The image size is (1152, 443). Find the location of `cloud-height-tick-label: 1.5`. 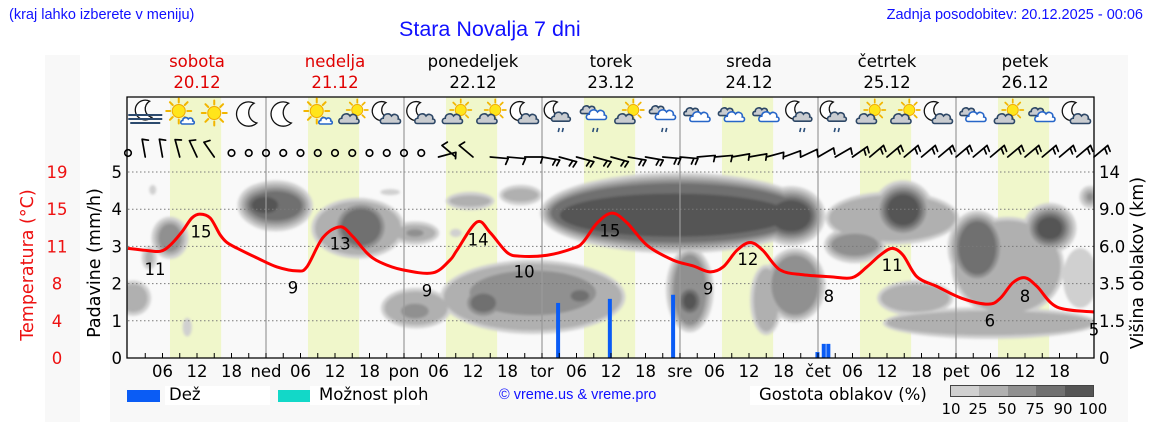

cloud-height-tick-label: 1.5 is located at coordinates (1112, 321).